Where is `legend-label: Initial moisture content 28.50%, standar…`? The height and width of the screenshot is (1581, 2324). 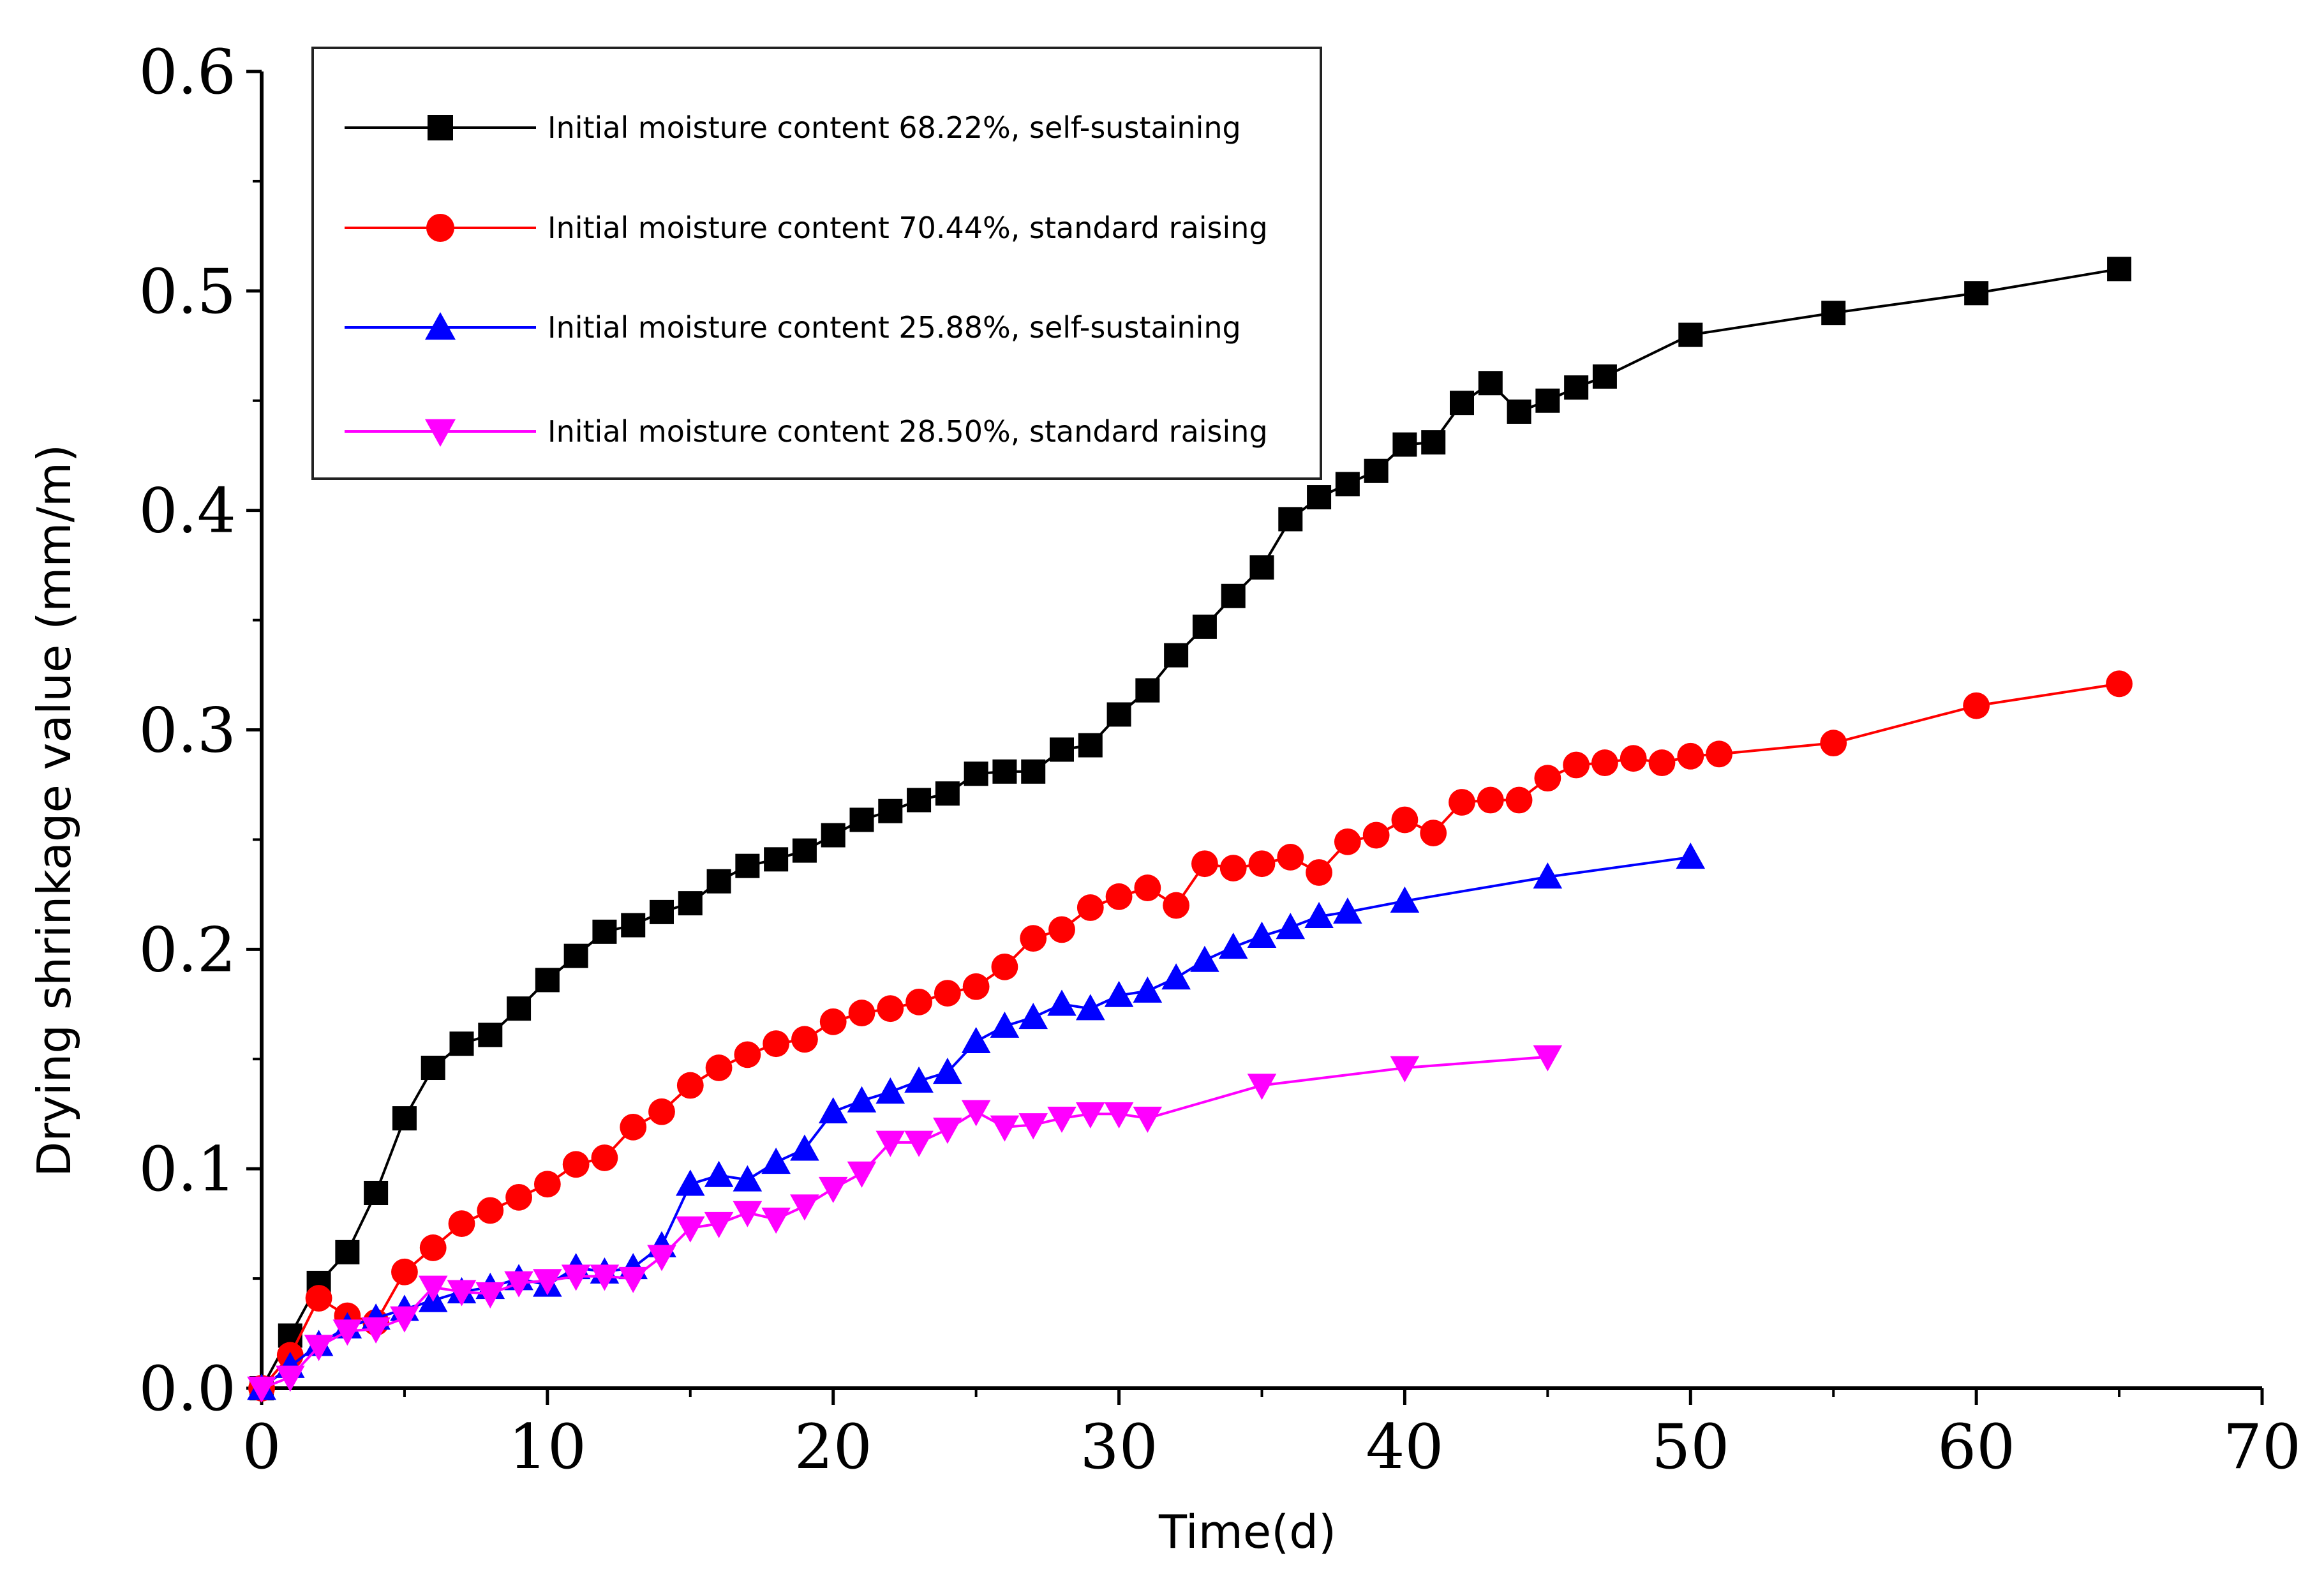 legend-label: Initial moisture content 28.50%, standar… is located at coordinates (907, 431).